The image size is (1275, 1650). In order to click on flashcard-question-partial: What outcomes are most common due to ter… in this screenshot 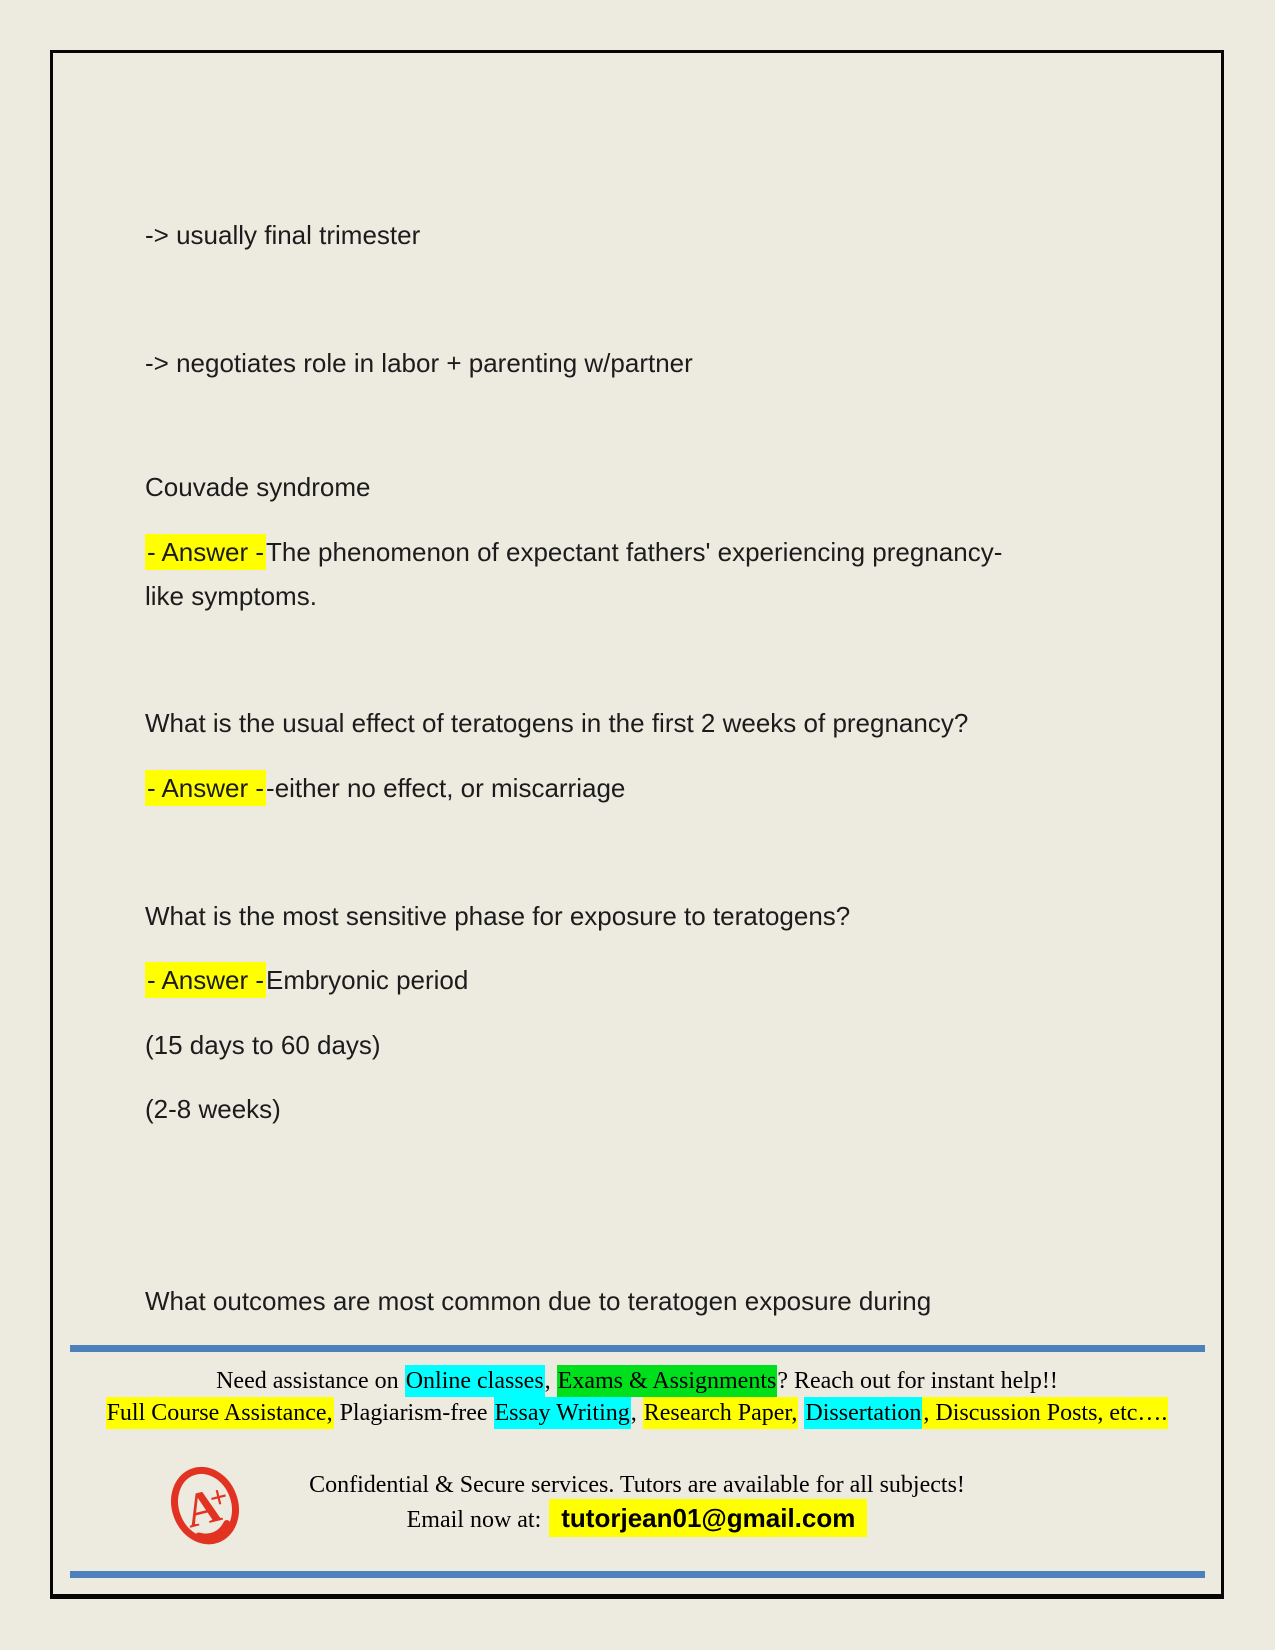, I will do `click(538, 1301)`.